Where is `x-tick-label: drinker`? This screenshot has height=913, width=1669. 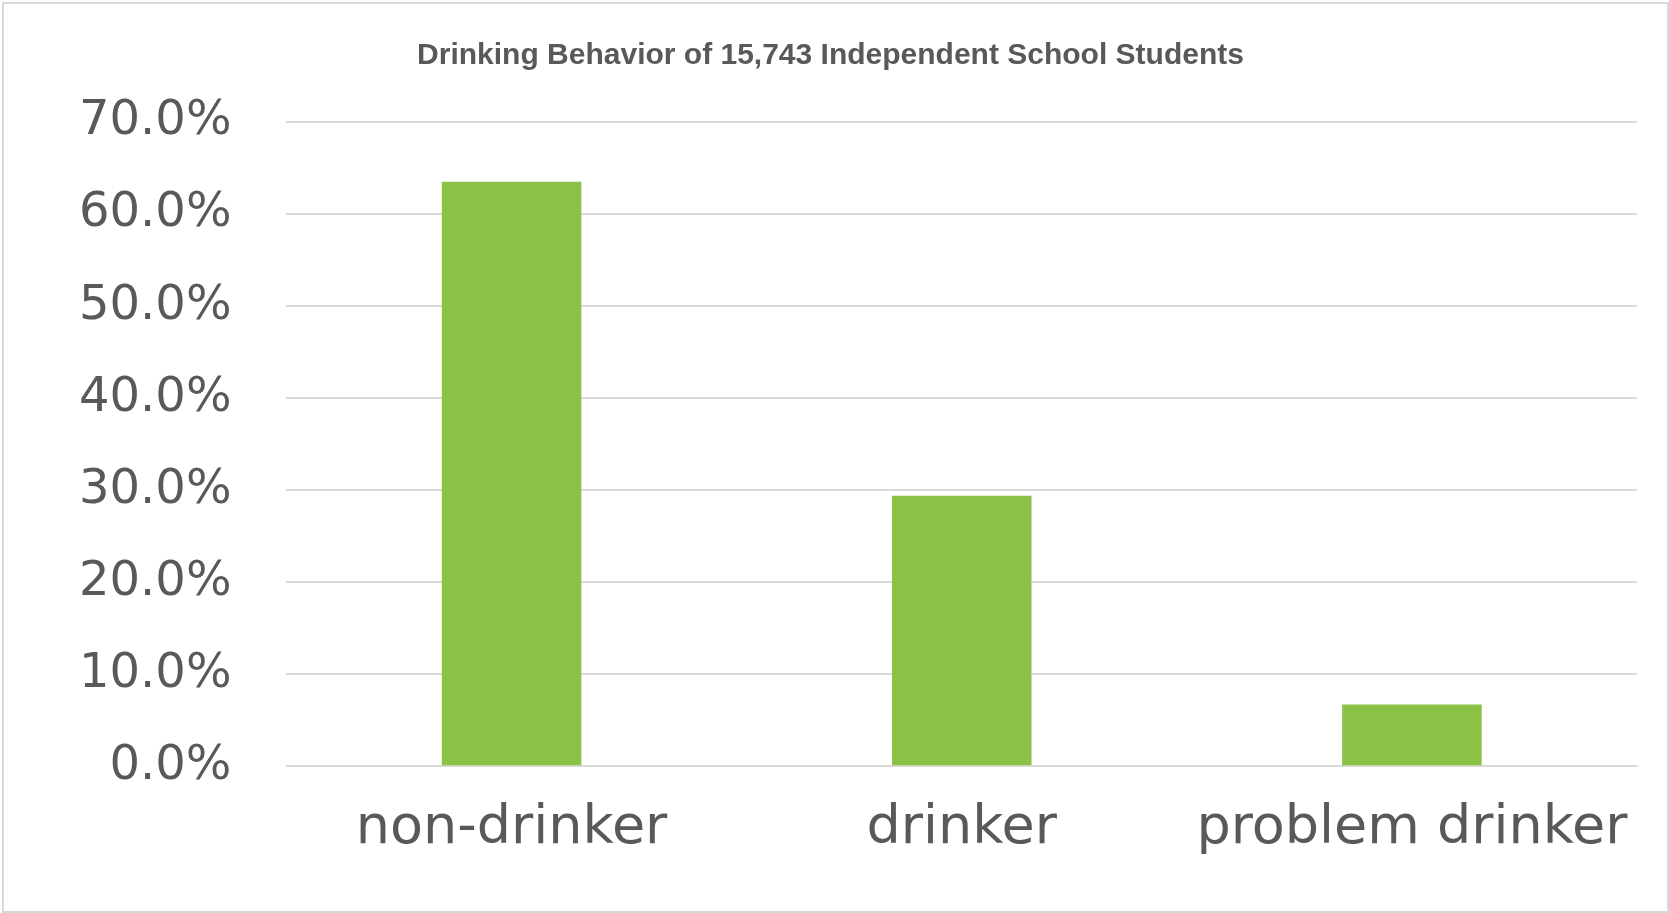
x-tick-label: drinker is located at coordinates (962, 824).